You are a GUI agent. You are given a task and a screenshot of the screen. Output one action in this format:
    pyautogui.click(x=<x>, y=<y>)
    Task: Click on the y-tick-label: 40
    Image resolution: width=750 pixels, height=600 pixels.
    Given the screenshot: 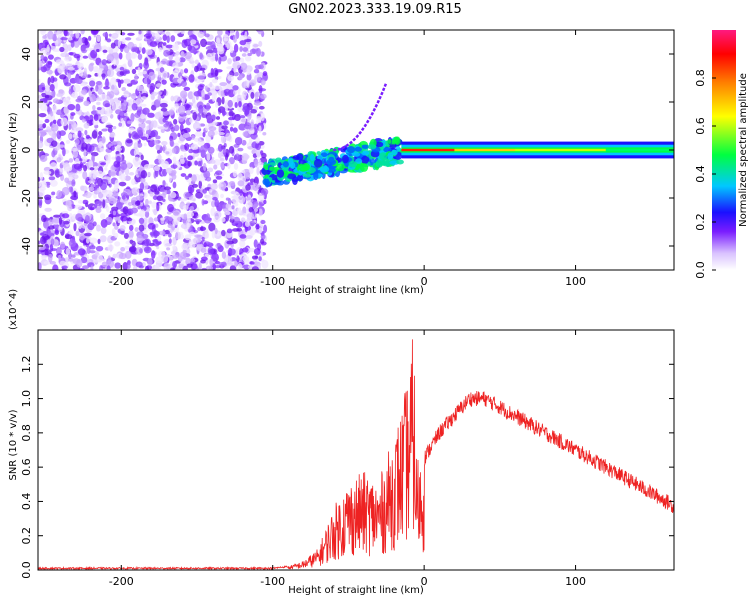 What is the action you would take?
    pyautogui.click(x=26, y=54)
    